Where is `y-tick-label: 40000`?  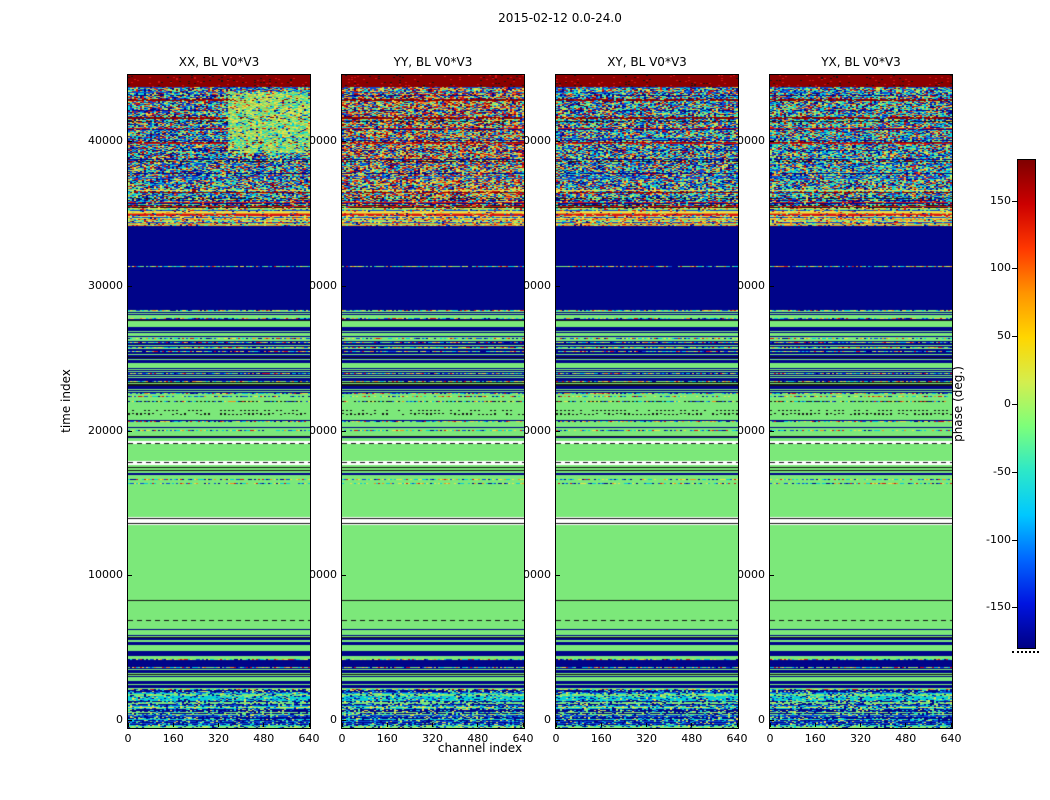 y-tick-label: 40000 is located at coordinates (105, 140).